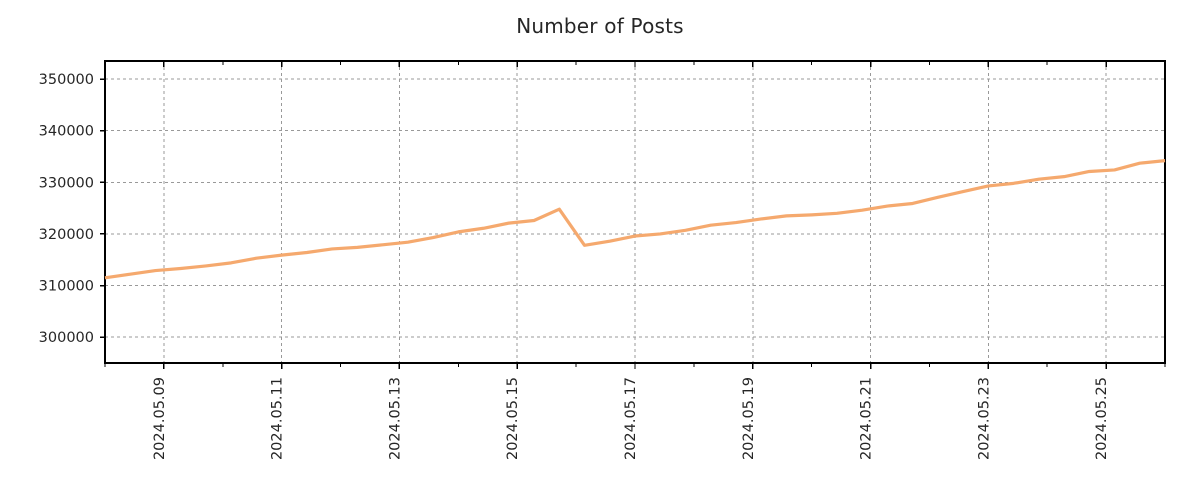  I want to click on svg-text: 2024.05.15, so click(513, 418).